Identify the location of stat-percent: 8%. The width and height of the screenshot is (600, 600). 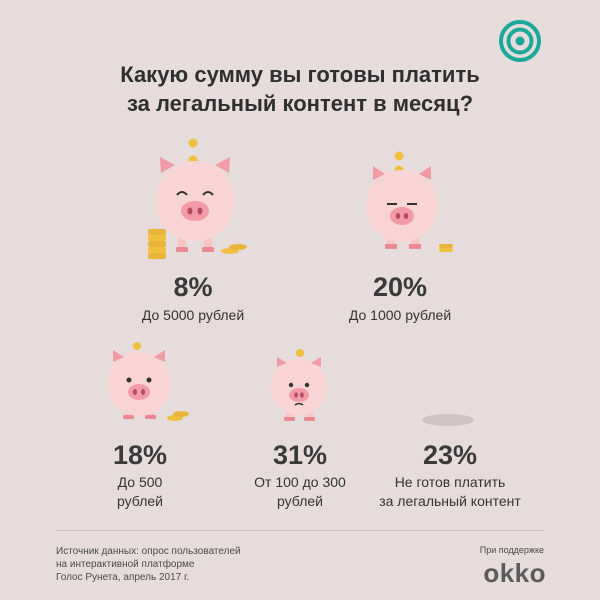
(193, 287).